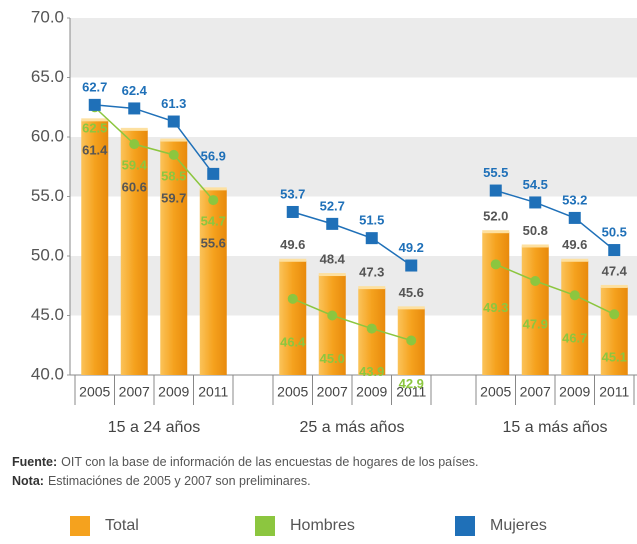 This screenshot has width=637, height=544. Describe the element at coordinates (495, 216) in the screenshot. I see `data-label: 52.0` at that location.